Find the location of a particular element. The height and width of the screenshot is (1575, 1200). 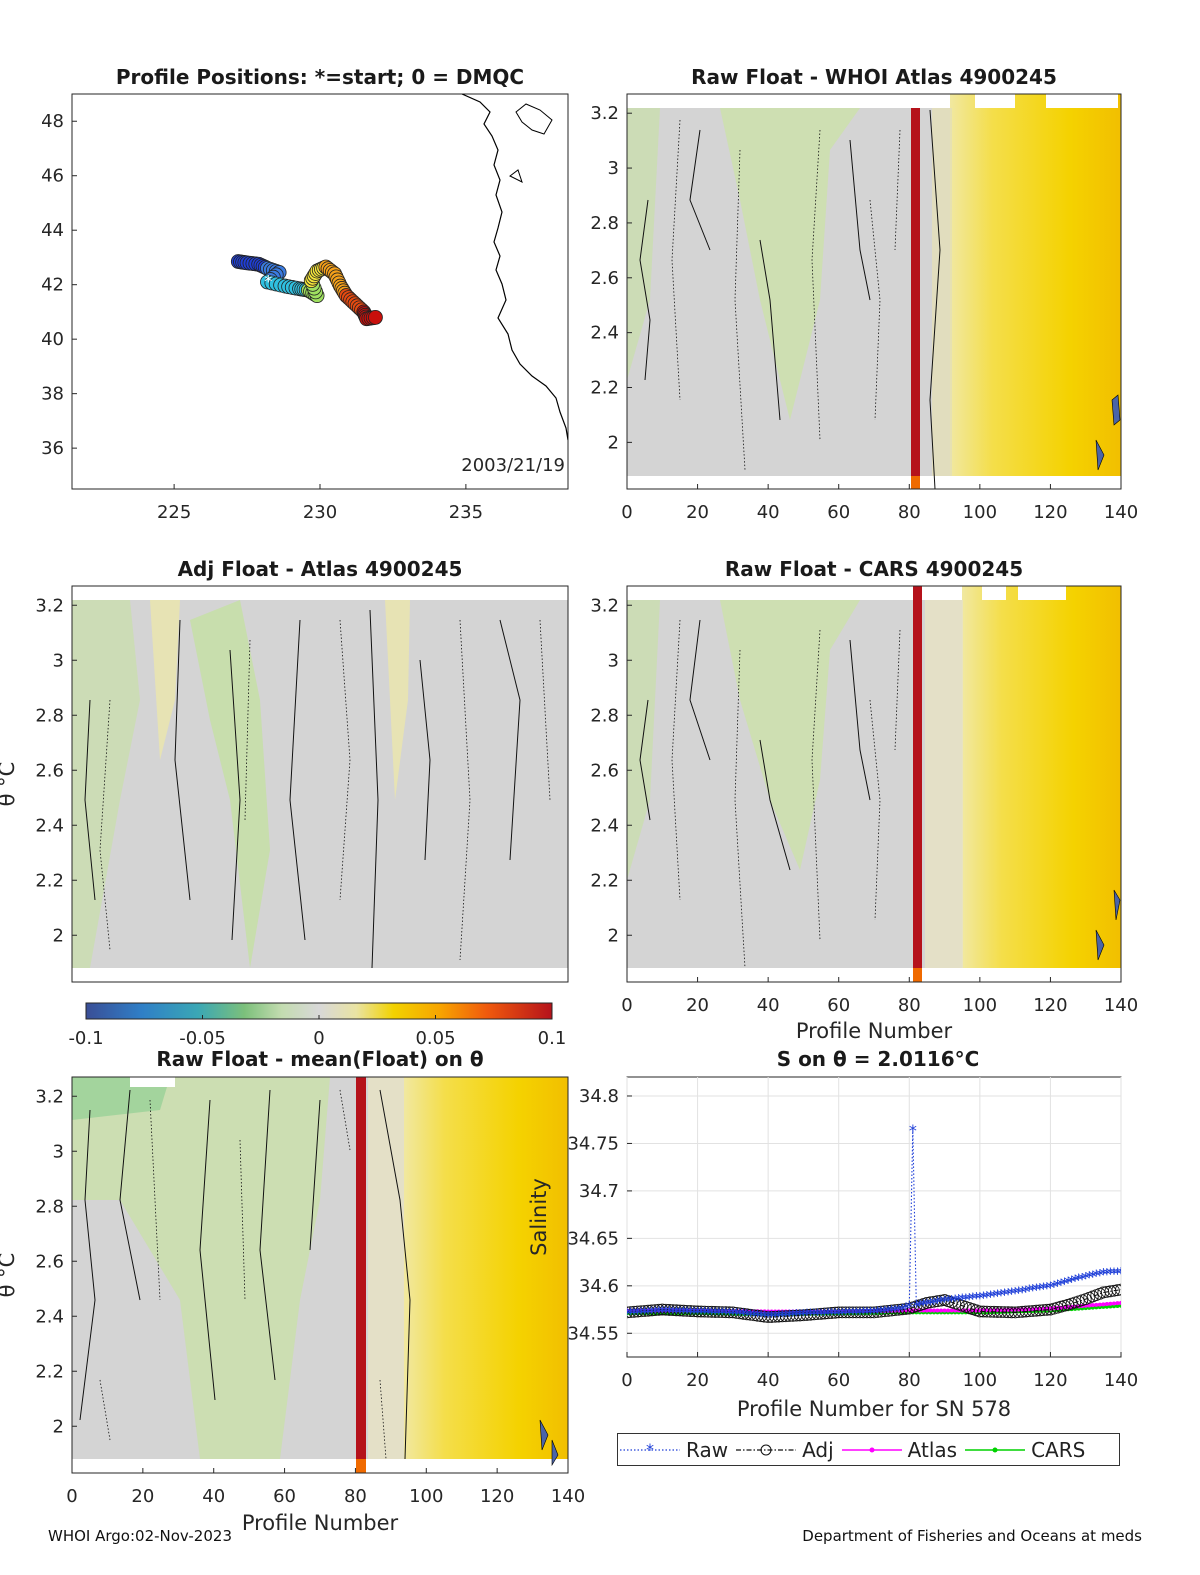

x-tick-label: 40 is located at coordinates (213, 1496).